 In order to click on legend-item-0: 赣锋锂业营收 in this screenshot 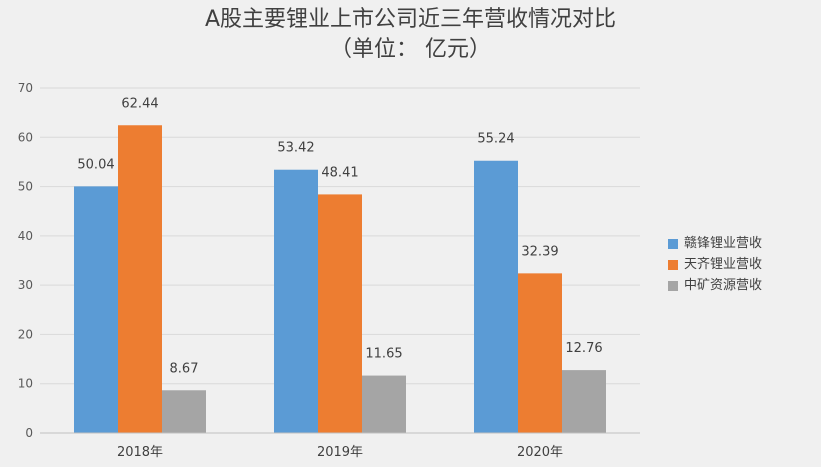, I will do `click(715, 243)`.